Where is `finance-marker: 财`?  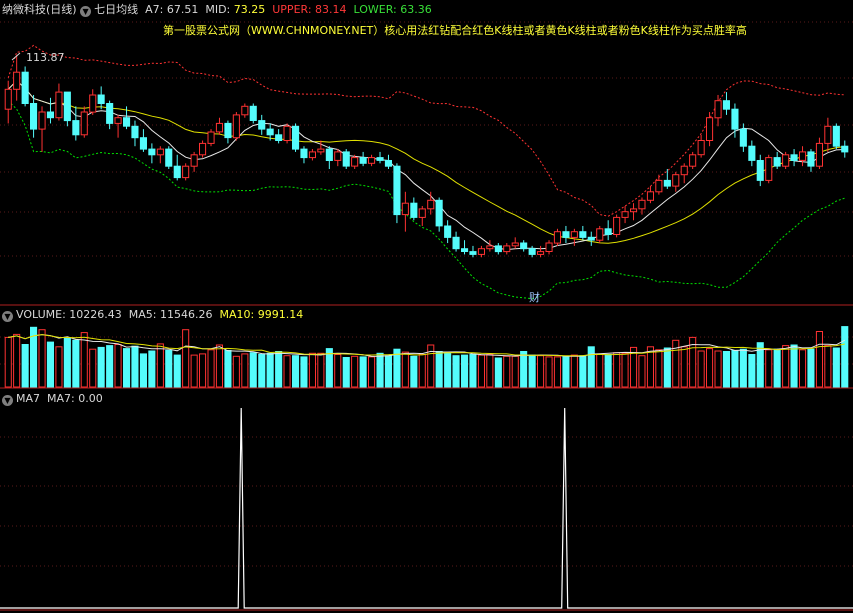 finance-marker: 财 is located at coordinates (534, 297).